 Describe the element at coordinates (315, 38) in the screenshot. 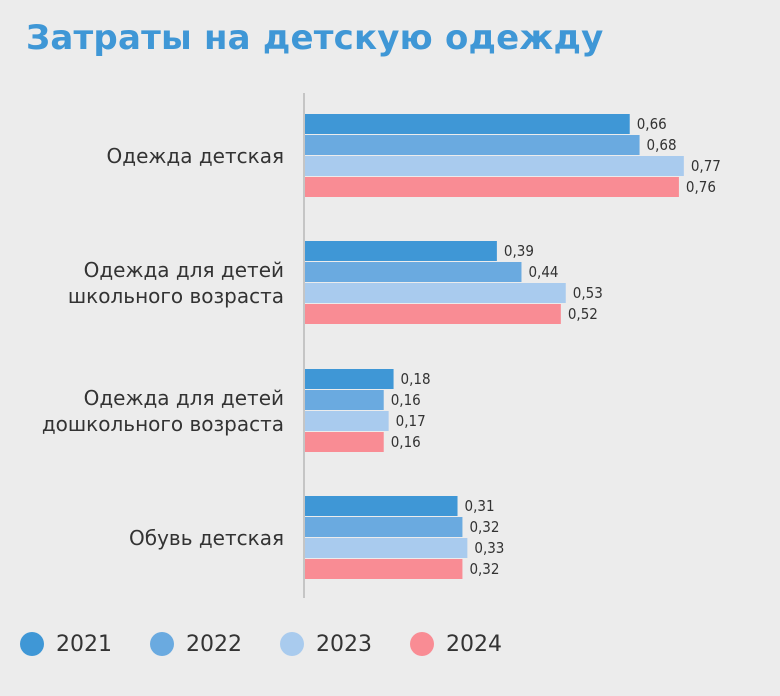

I see `chart-title: Затраты на детскую одежду` at that location.